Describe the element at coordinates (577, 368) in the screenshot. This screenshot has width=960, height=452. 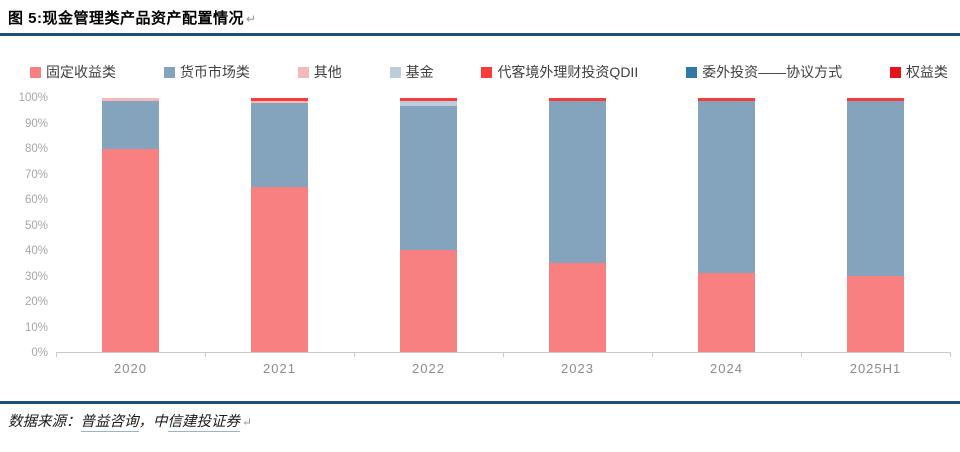
I see `x-axis-label: 2023` at that location.